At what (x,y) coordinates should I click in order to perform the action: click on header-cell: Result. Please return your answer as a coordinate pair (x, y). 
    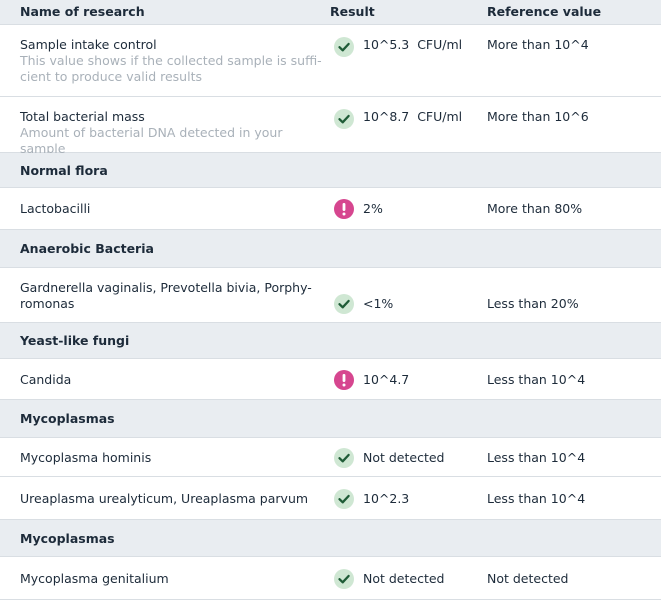
    Looking at the image, I should click on (352, 11).